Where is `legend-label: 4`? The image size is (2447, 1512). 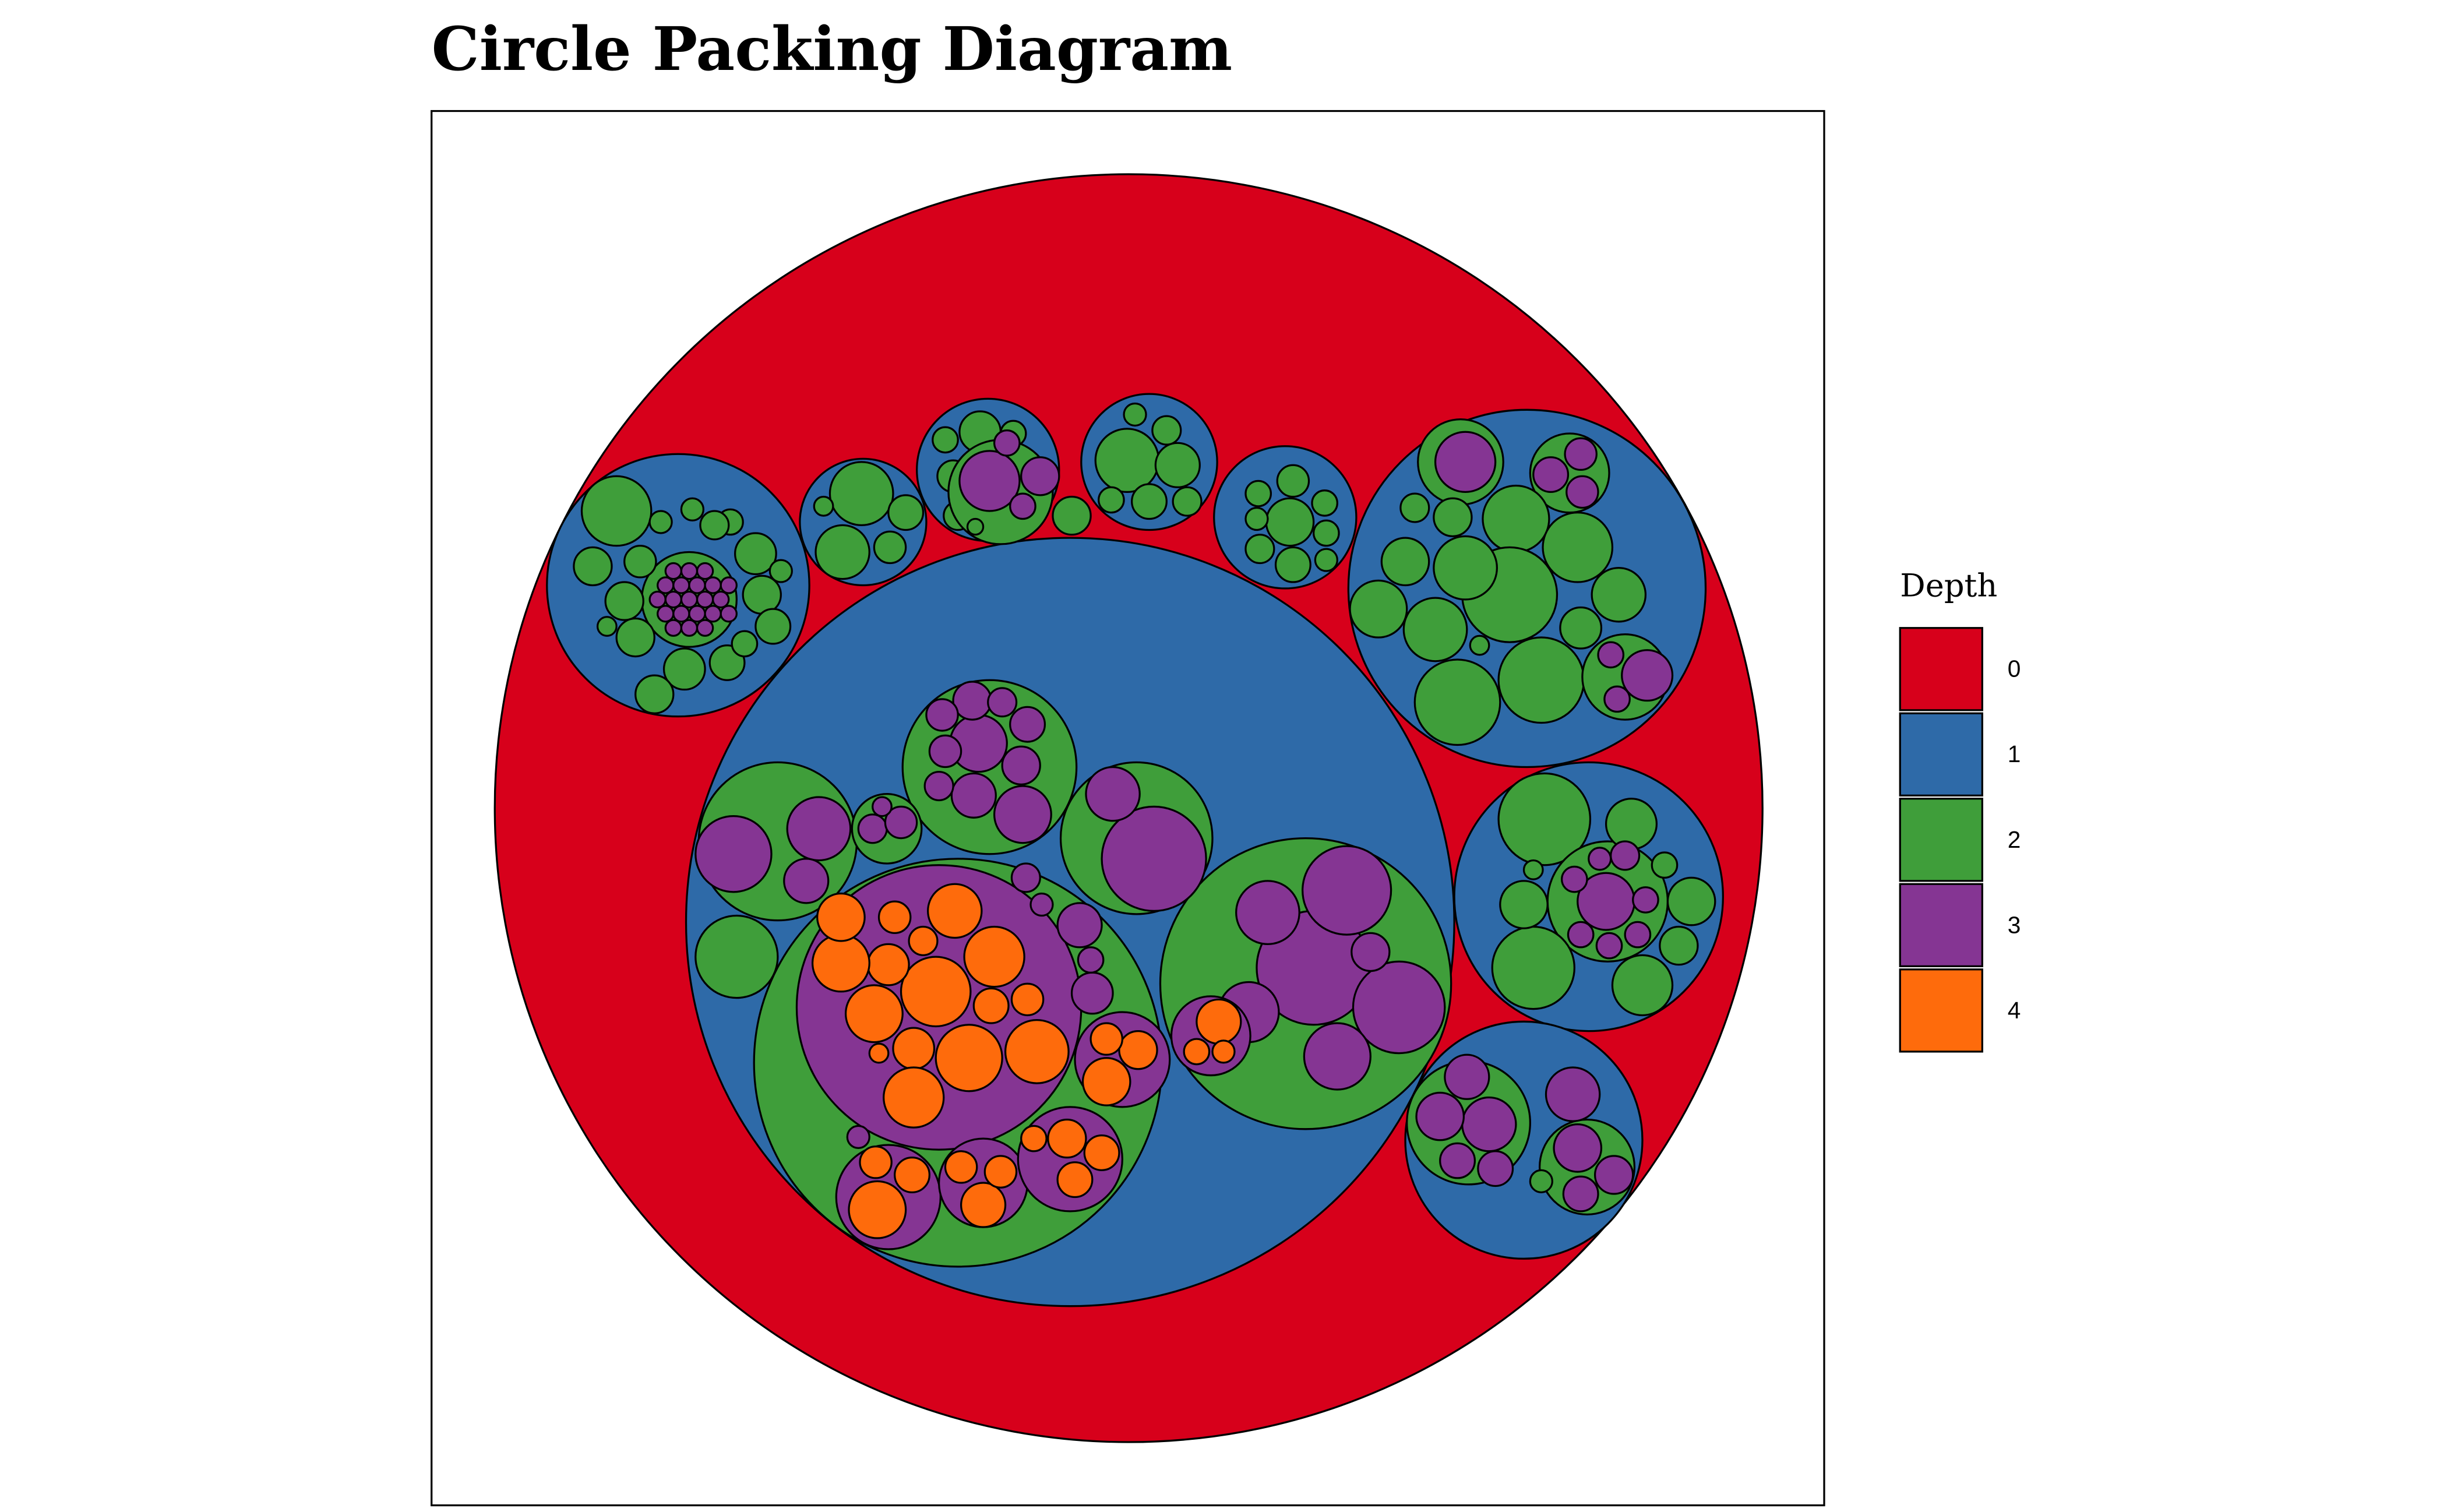
legend-label: 4 is located at coordinates (2014, 1010).